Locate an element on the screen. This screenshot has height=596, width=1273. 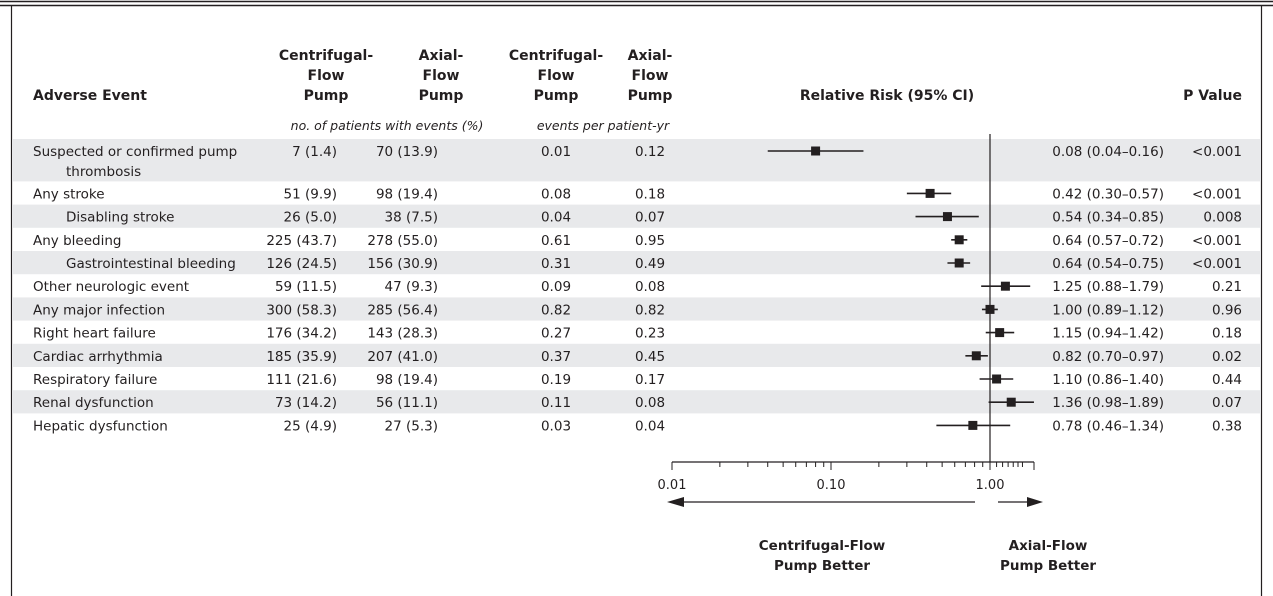
cell-ax-rate: 0.17 is located at coordinates (650, 380).